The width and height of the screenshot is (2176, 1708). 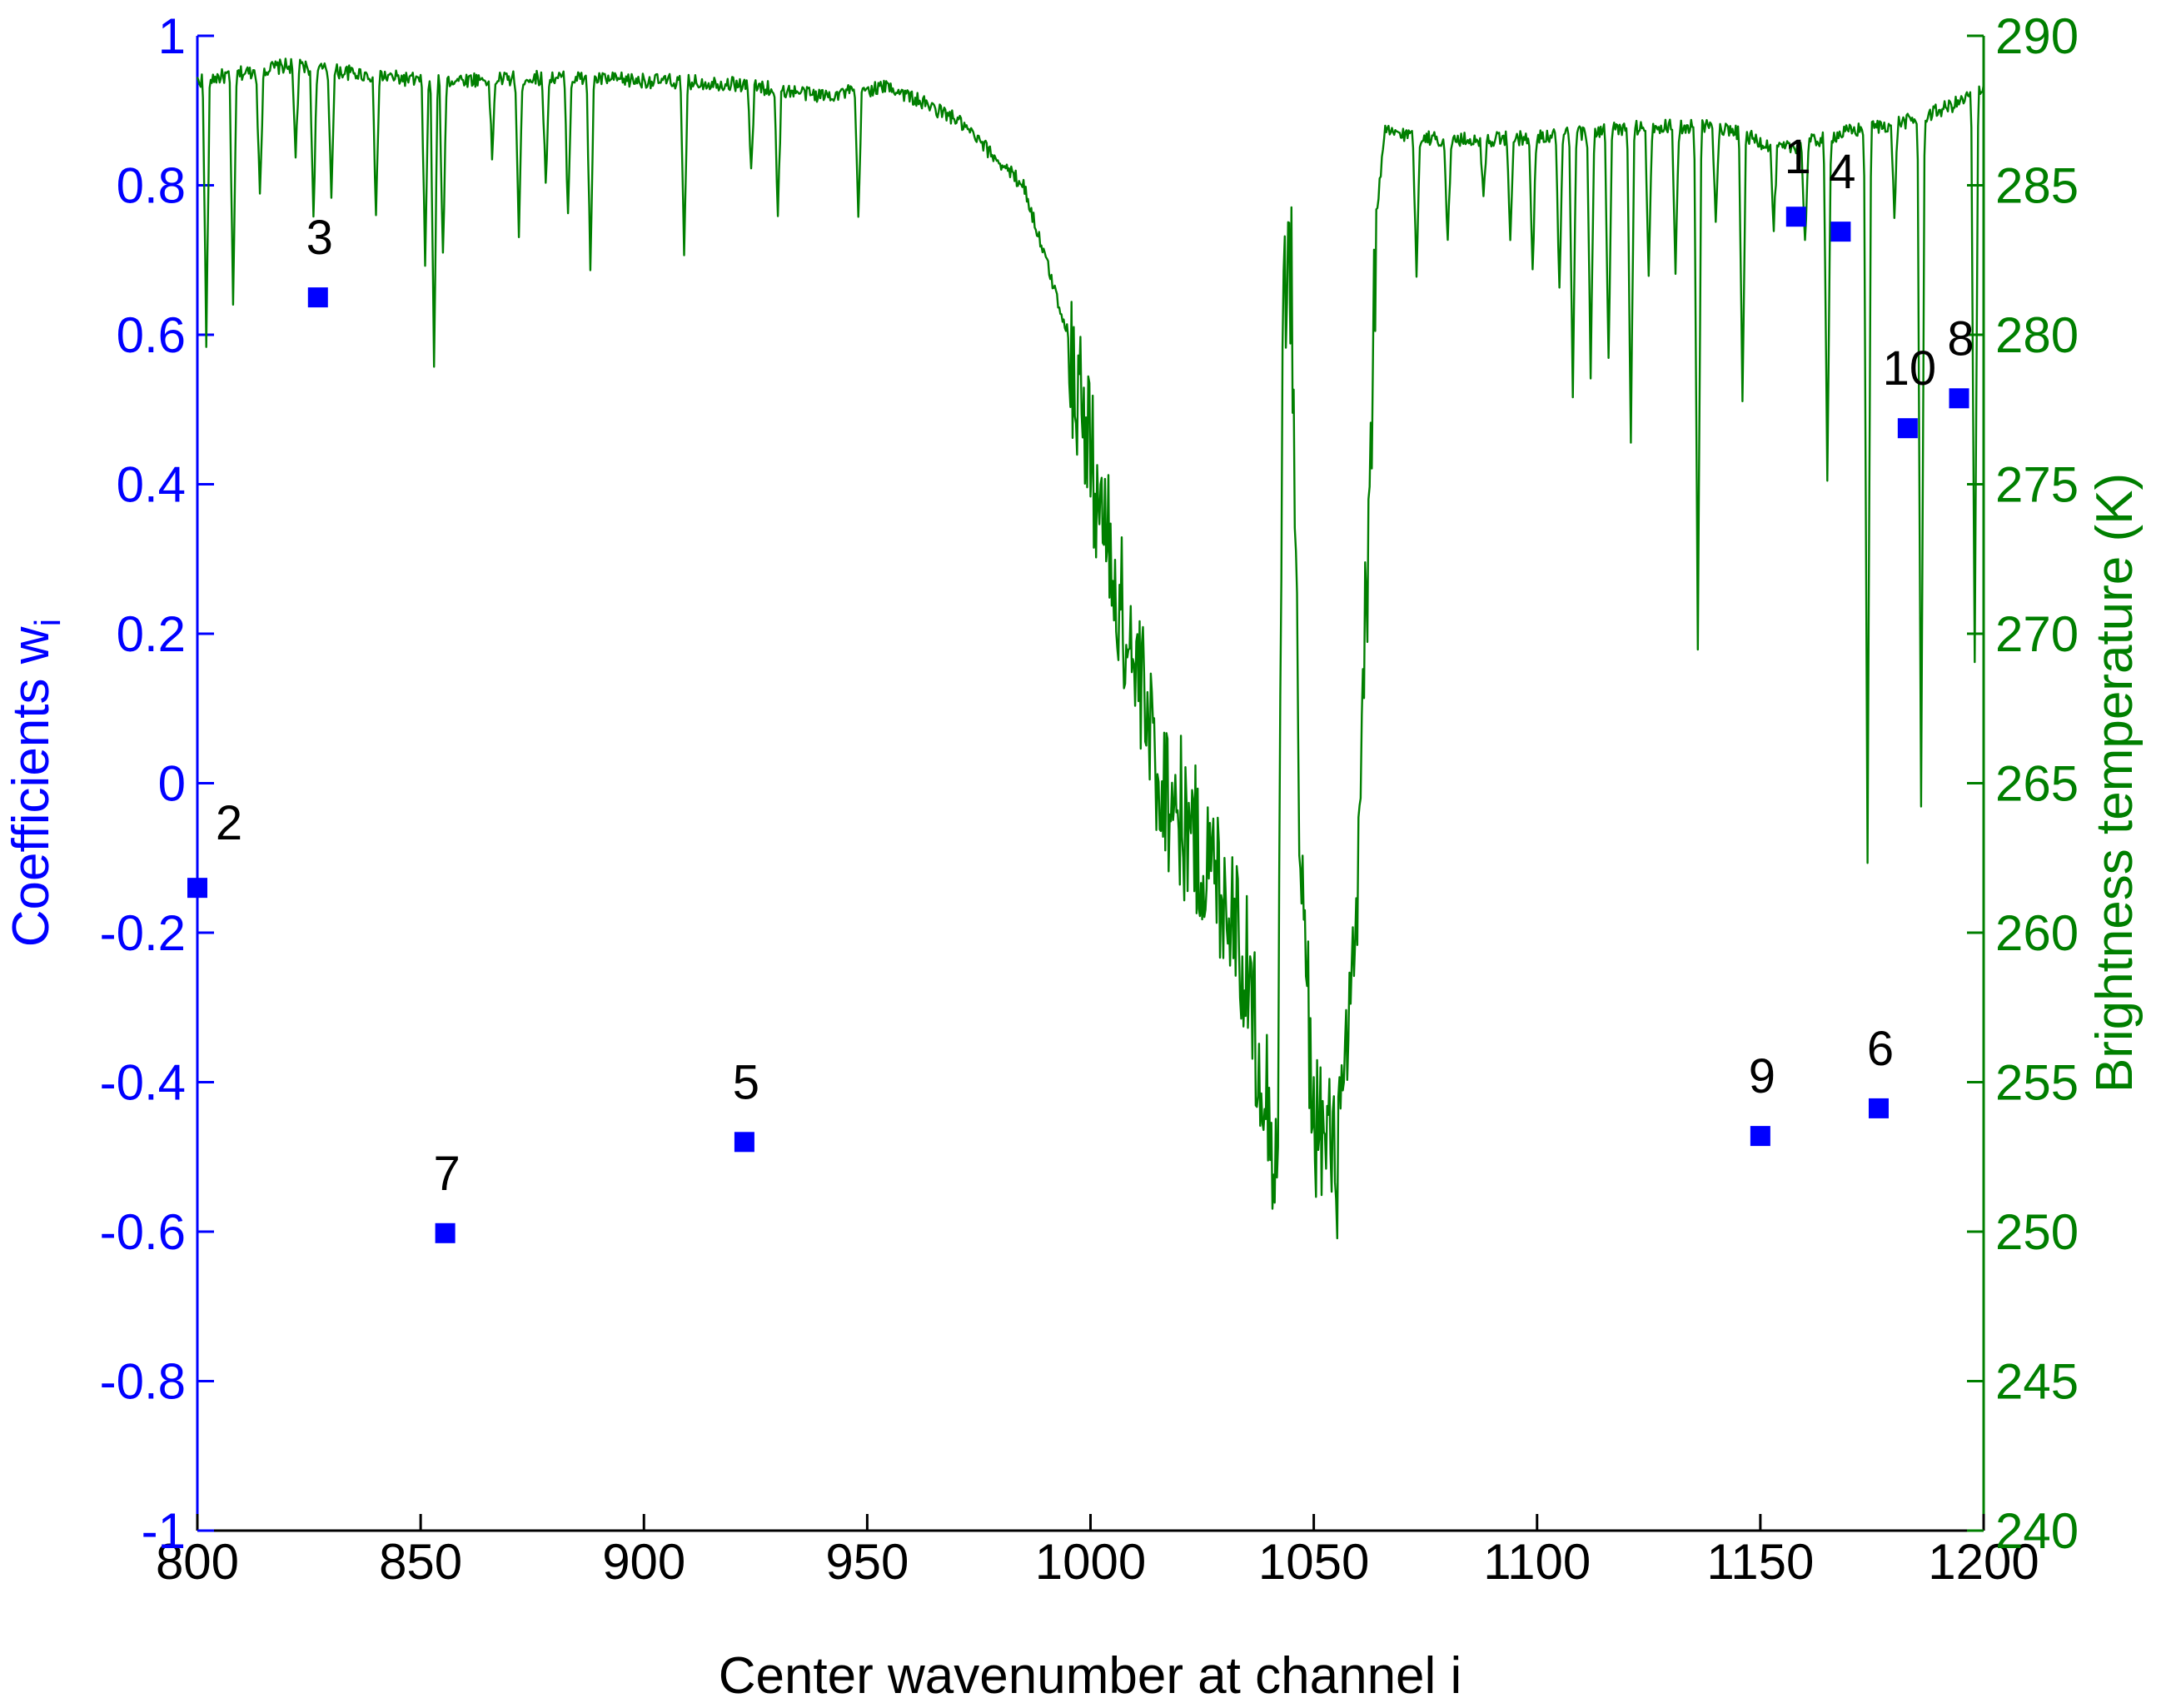 I want to click on coefficient-point-label: 3, so click(x=319, y=238).